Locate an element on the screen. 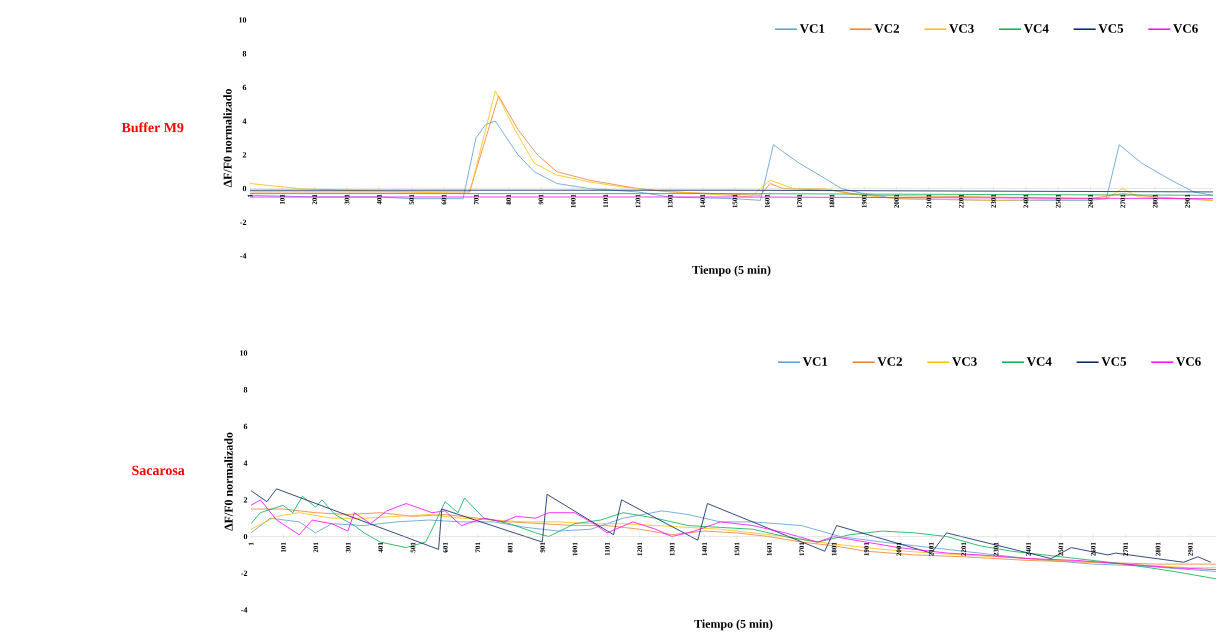 The image size is (1220, 634). text: Sacarosa is located at coordinates (158, 470).